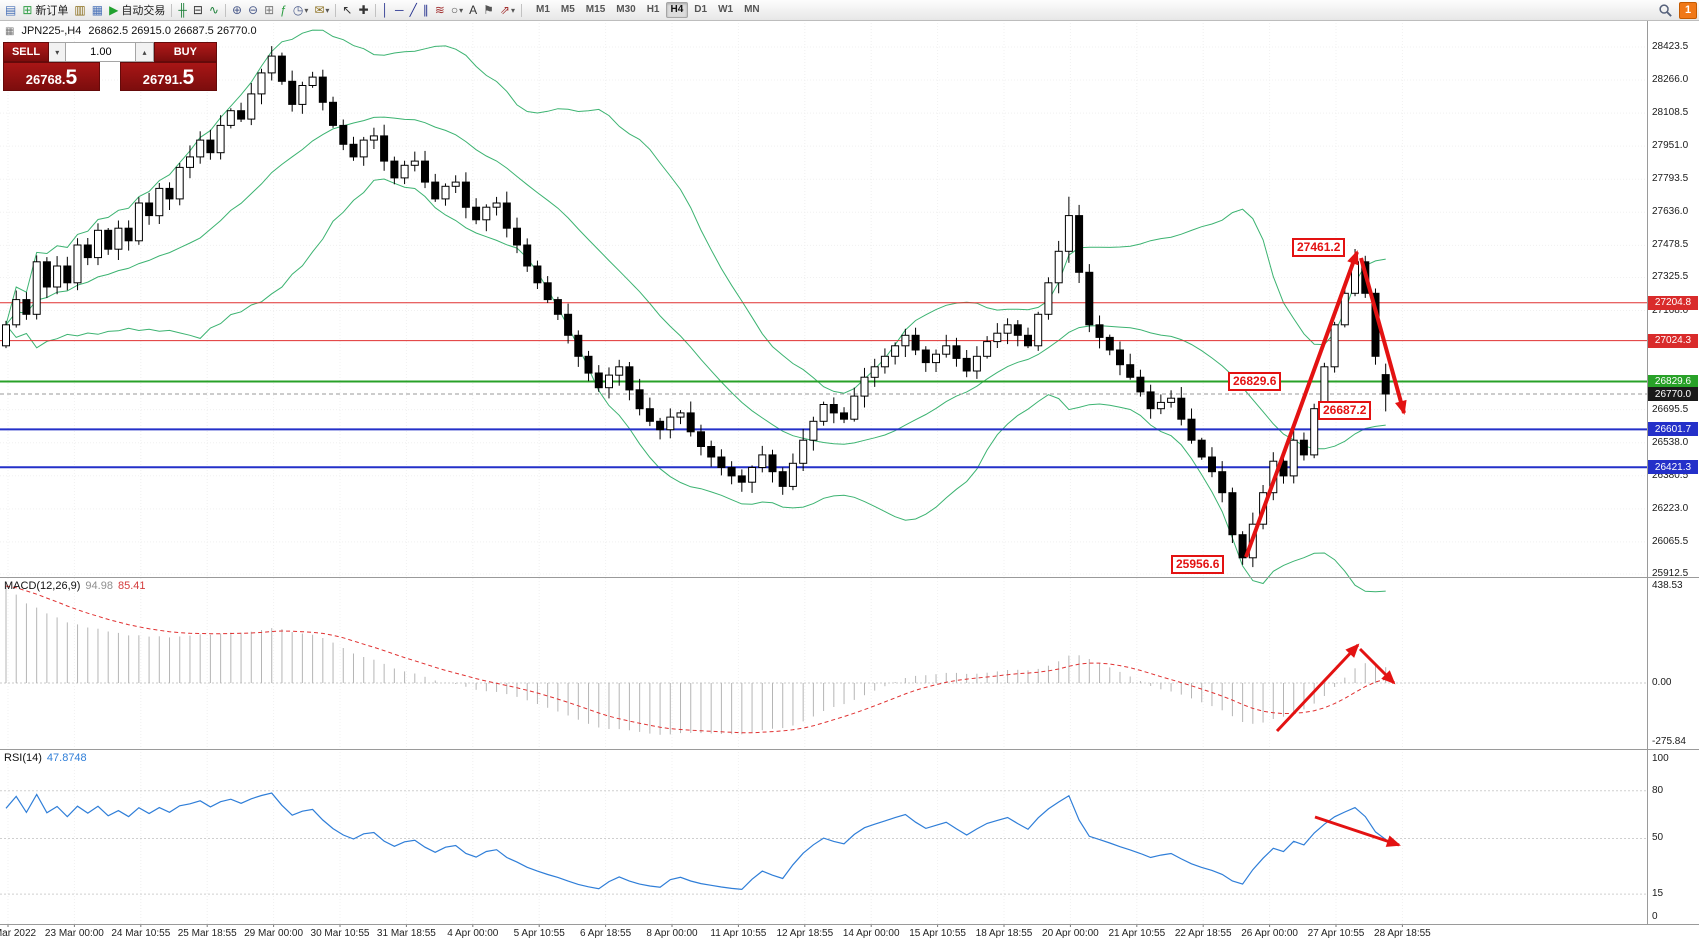 This screenshot has height=947, width=1699. I want to click on one-click-trading-panel: SELL ▾ ▴ BUY 26768. 5 26791. 5, so click(110, 66).